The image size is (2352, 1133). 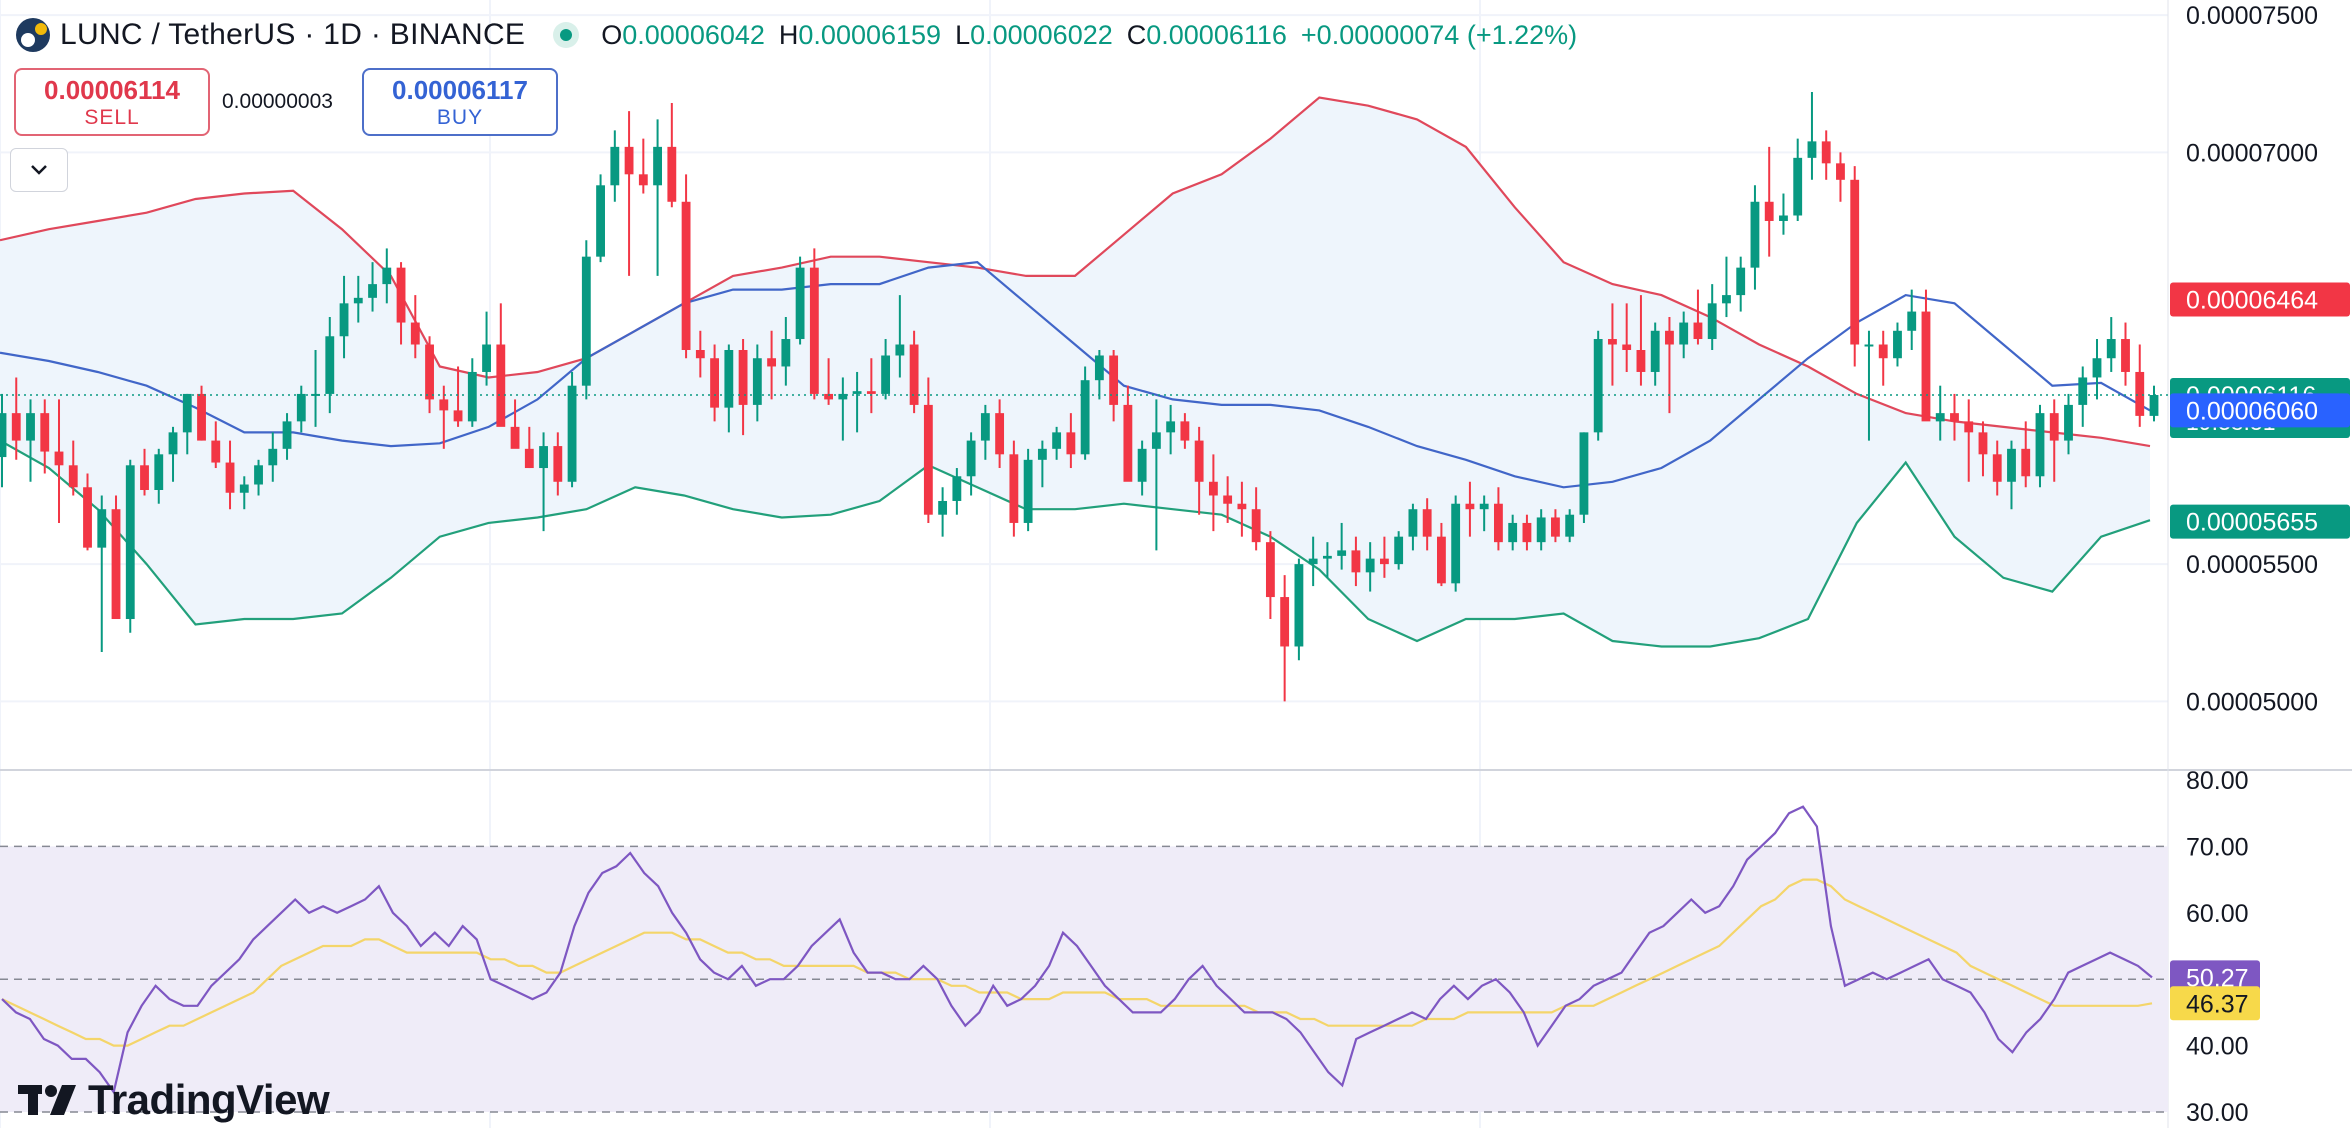 I want to click on rsi-ma-line, so click(x=1077, y=962).